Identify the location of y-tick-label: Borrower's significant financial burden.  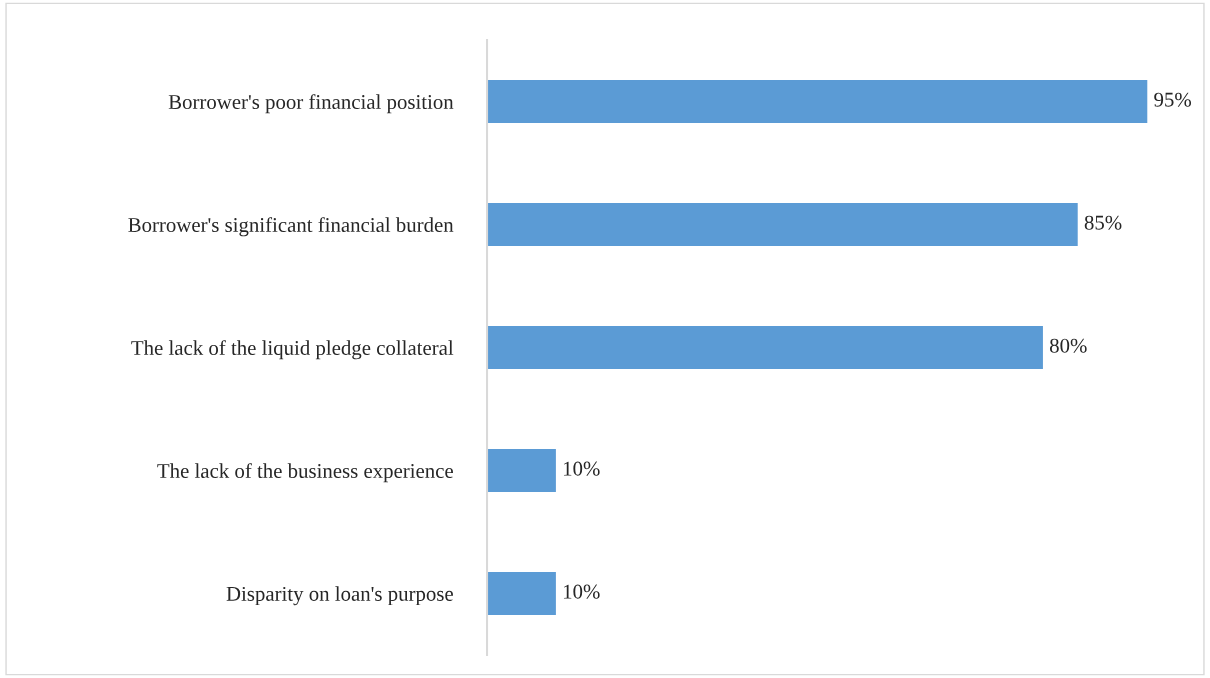
(291, 227).